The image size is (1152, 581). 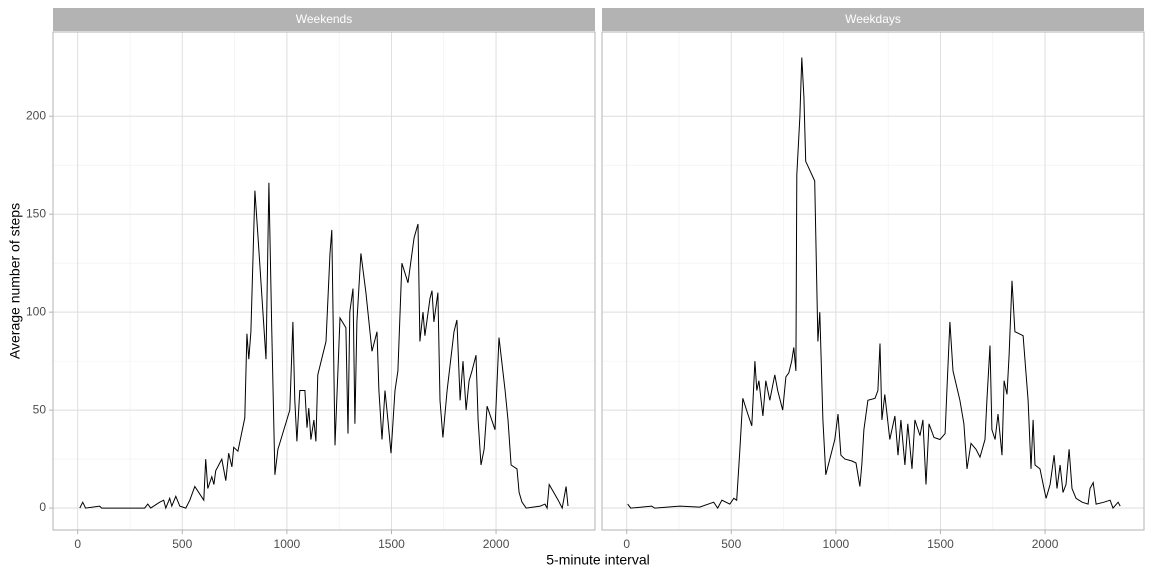 What do you see at coordinates (42, 507) in the screenshot?
I see `y-tick-label: 0` at bounding box center [42, 507].